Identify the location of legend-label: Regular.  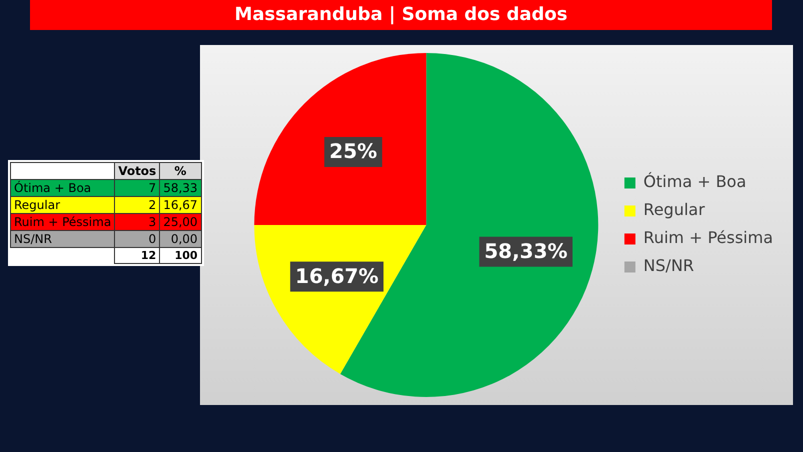
(674, 210).